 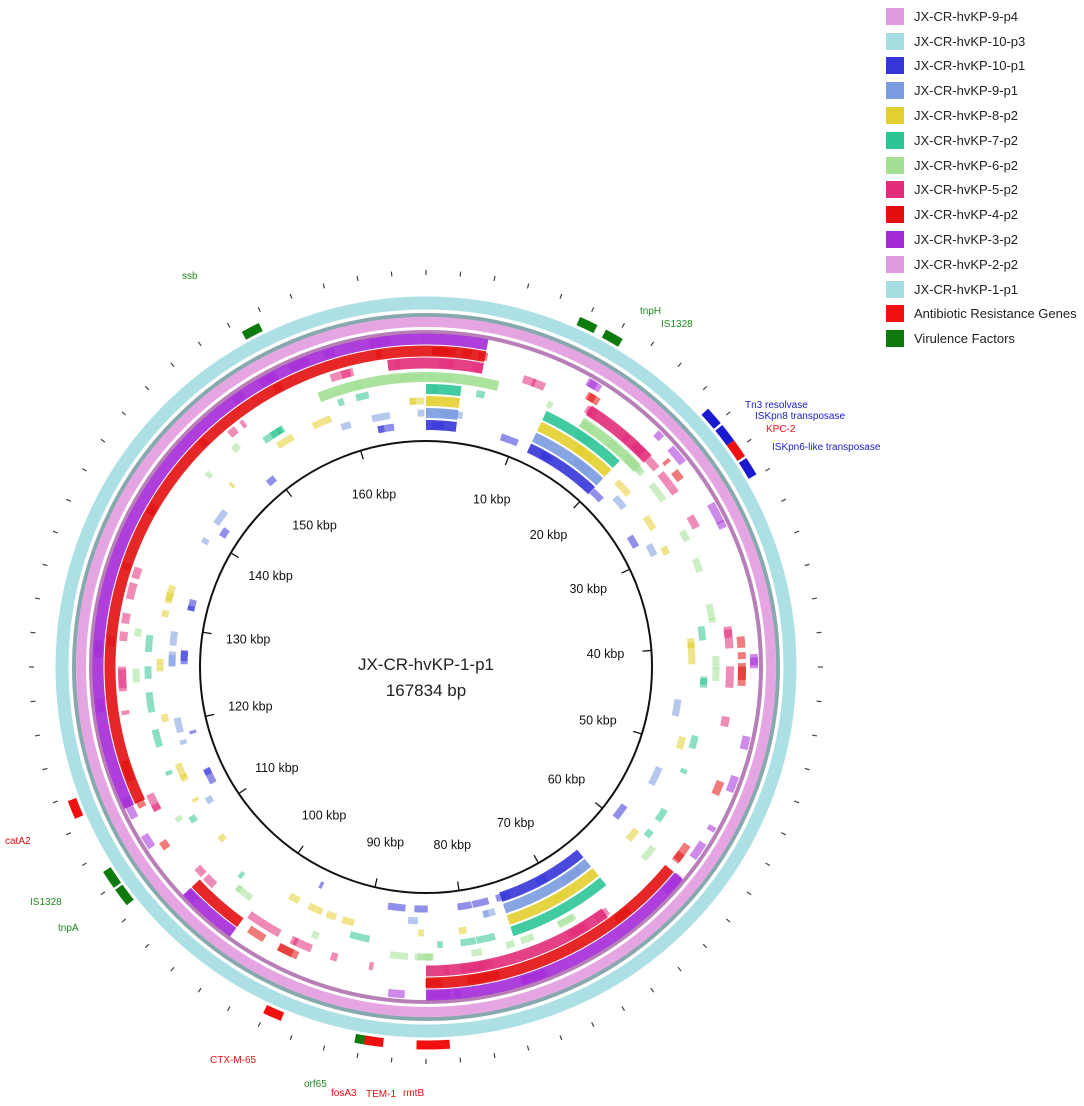 What do you see at coordinates (270, 576) in the screenshot?
I see `kbp-tick-label: 140 kbp` at bounding box center [270, 576].